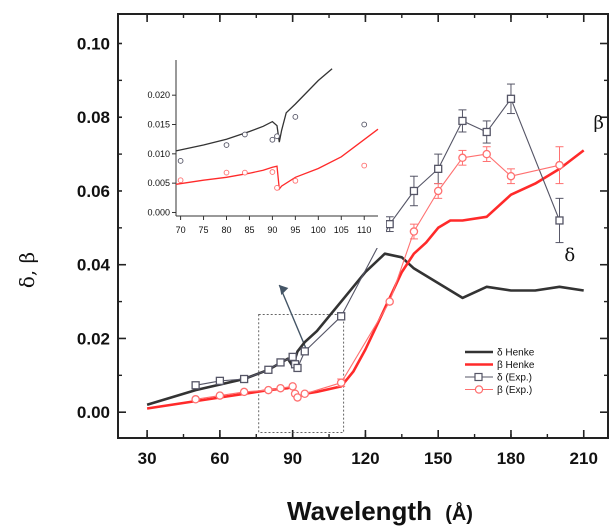 This screenshot has height=526, width=616. I want to click on y-tick-label: 0.06, so click(93, 191).